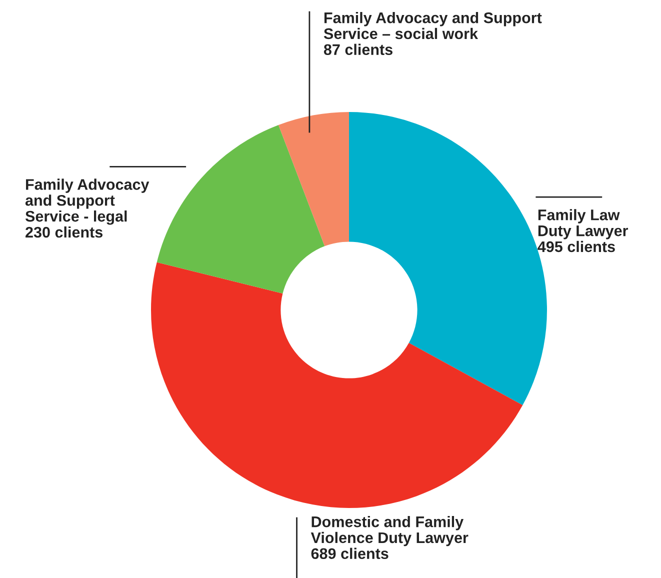  Describe the element at coordinates (389, 531) in the screenshot. I see `slice-label: Domestic and Family Violence Duty Lawyer` at that location.